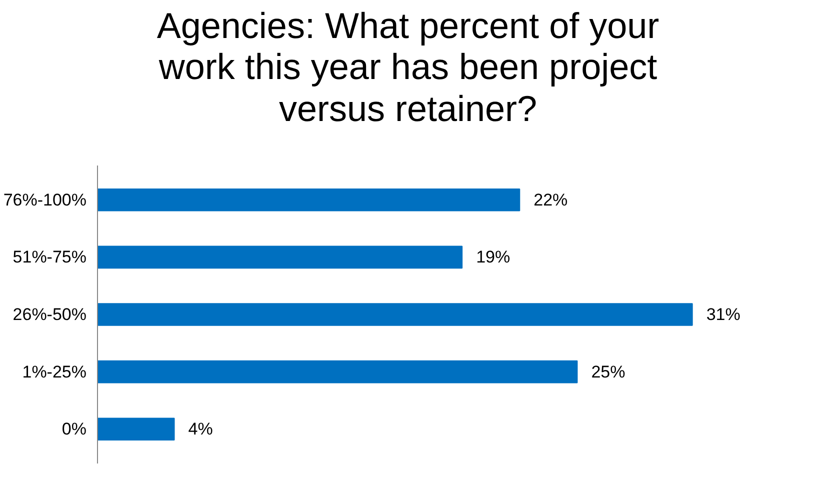 The image size is (817, 483). Describe the element at coordinates (723, 314) in the screenshot. I see `data-label: 31%` at that location.